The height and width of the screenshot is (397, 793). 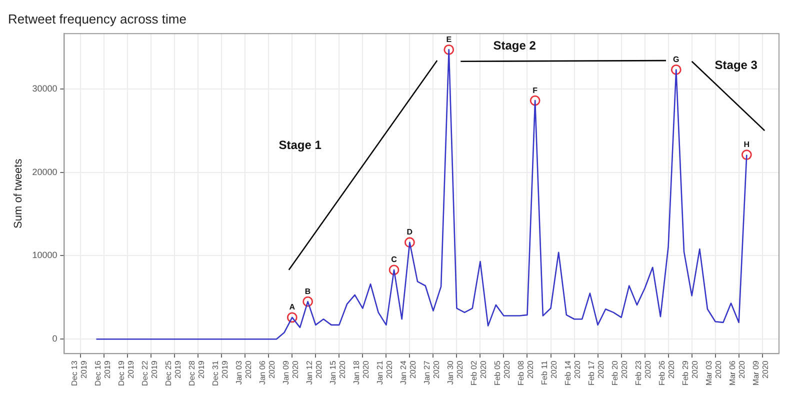 I want to click on x-tick-label: Dec 19 2019, so click(x=126, y=373).